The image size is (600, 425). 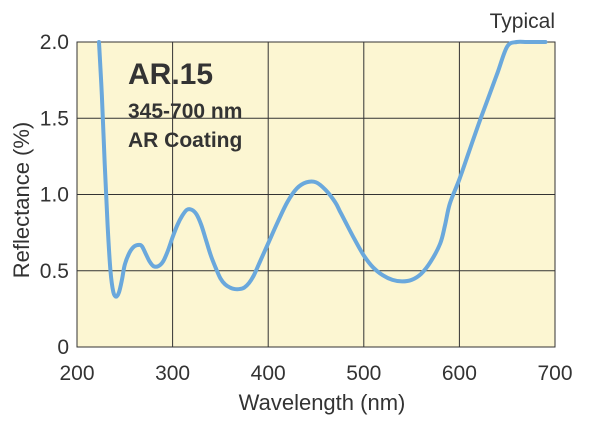 What do you see at coordinates (54, 118) in the screenshot?
I see `y-tick-label: 1.5` at bounding box center [54, 118].